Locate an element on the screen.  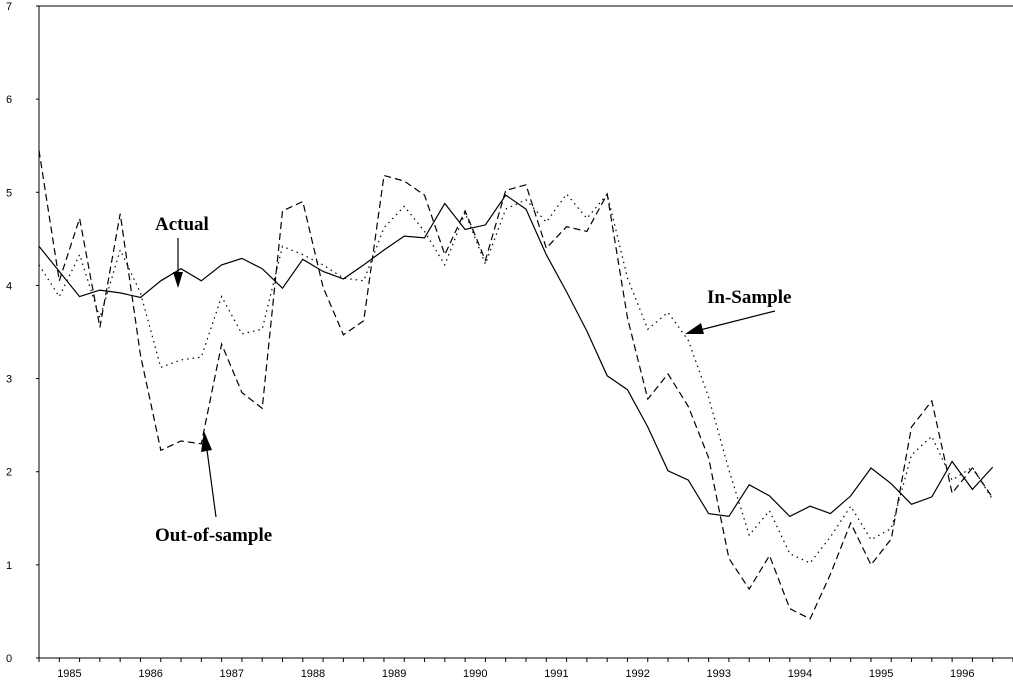
x-tick-label: 1993 is located at coordinates (719, 674).